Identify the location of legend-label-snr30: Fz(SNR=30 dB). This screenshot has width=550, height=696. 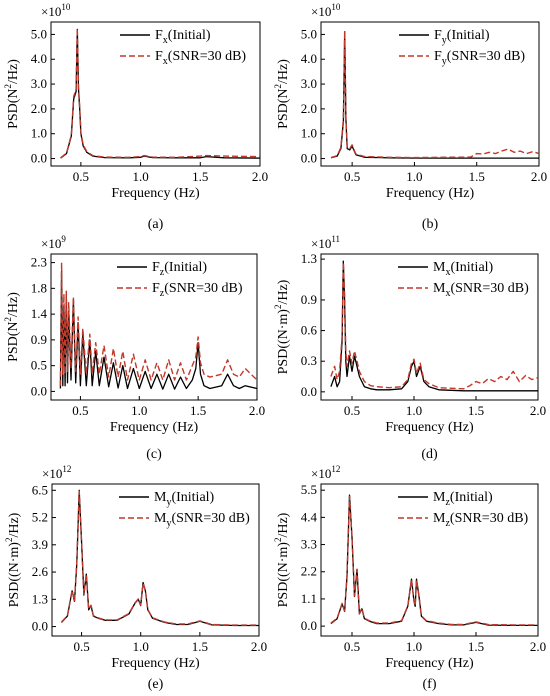
(197, 290).